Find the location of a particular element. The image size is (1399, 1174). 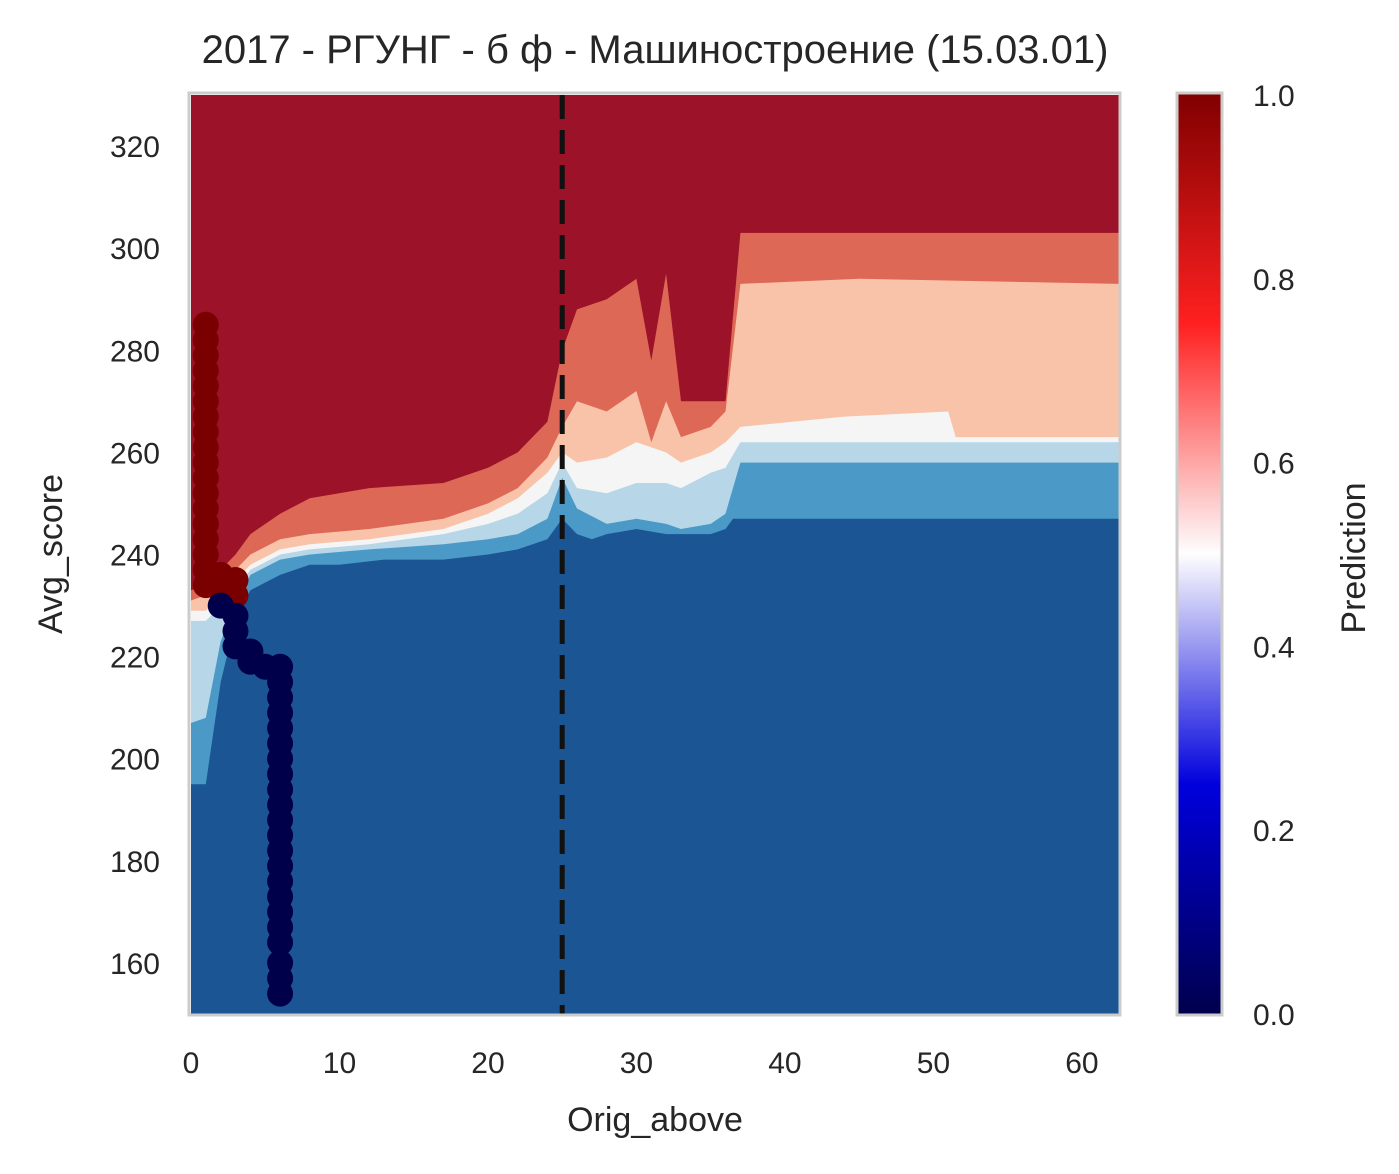

colorbar-label: Prediction is located at coordinates (1354, 557).